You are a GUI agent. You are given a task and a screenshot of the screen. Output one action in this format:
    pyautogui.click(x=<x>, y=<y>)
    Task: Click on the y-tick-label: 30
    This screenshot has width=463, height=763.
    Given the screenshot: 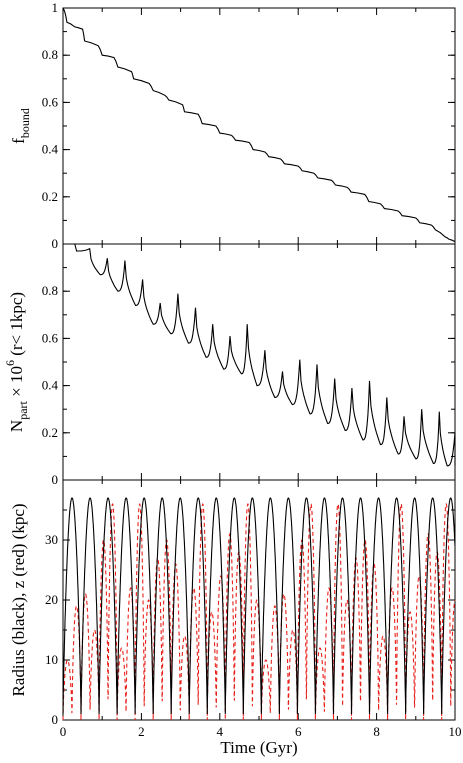 What is the action you would take?
    pyautogui.click(x=51, y=539)
    